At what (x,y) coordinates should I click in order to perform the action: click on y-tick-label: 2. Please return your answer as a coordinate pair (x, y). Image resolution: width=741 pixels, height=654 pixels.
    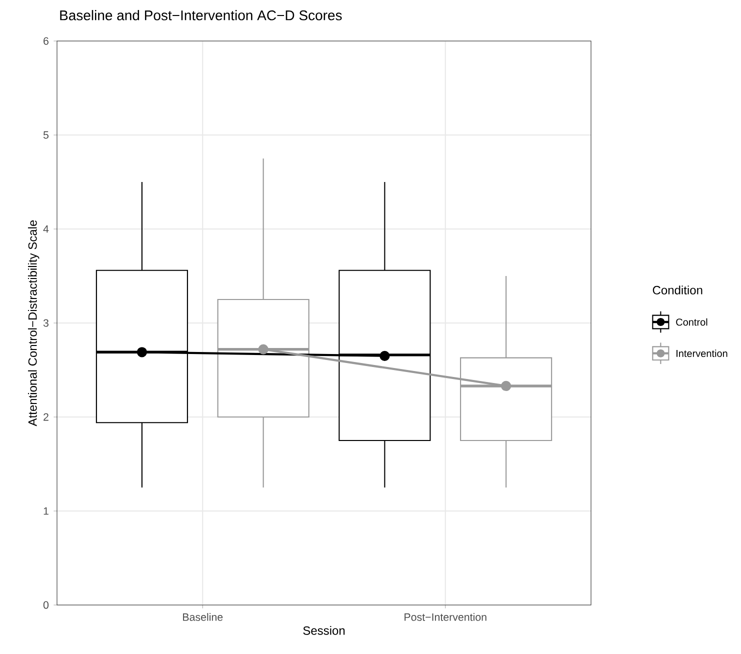
    Looking at the image, I should click on (46, 417).